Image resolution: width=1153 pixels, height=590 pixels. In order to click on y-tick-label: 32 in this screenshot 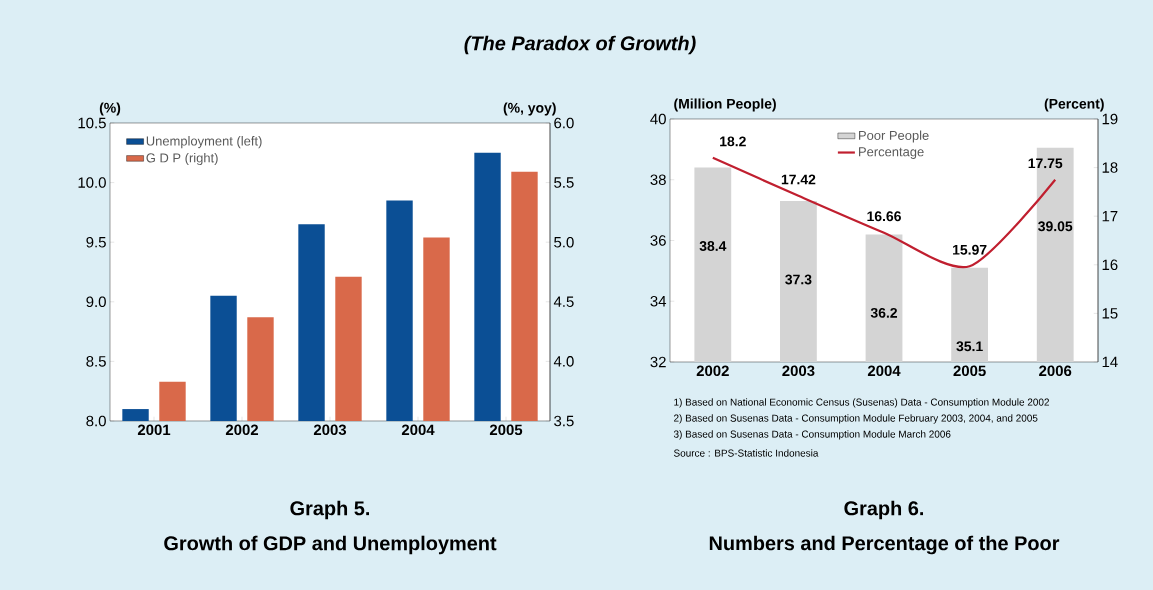, I will do `click(658, 362)`.